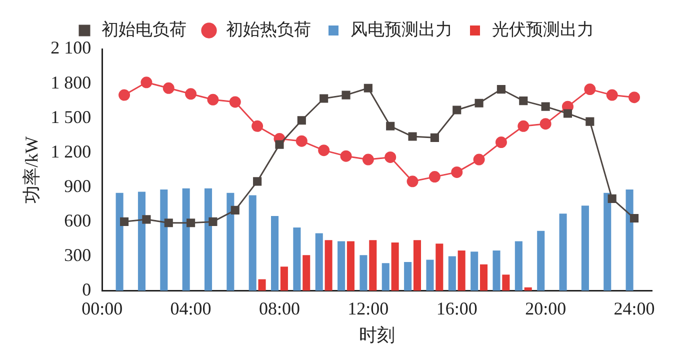  What do you see at coordinates (32, 170) in the screenshot?
I see `y-axis-title: 功率/kW` at bounding box center [32, 170].